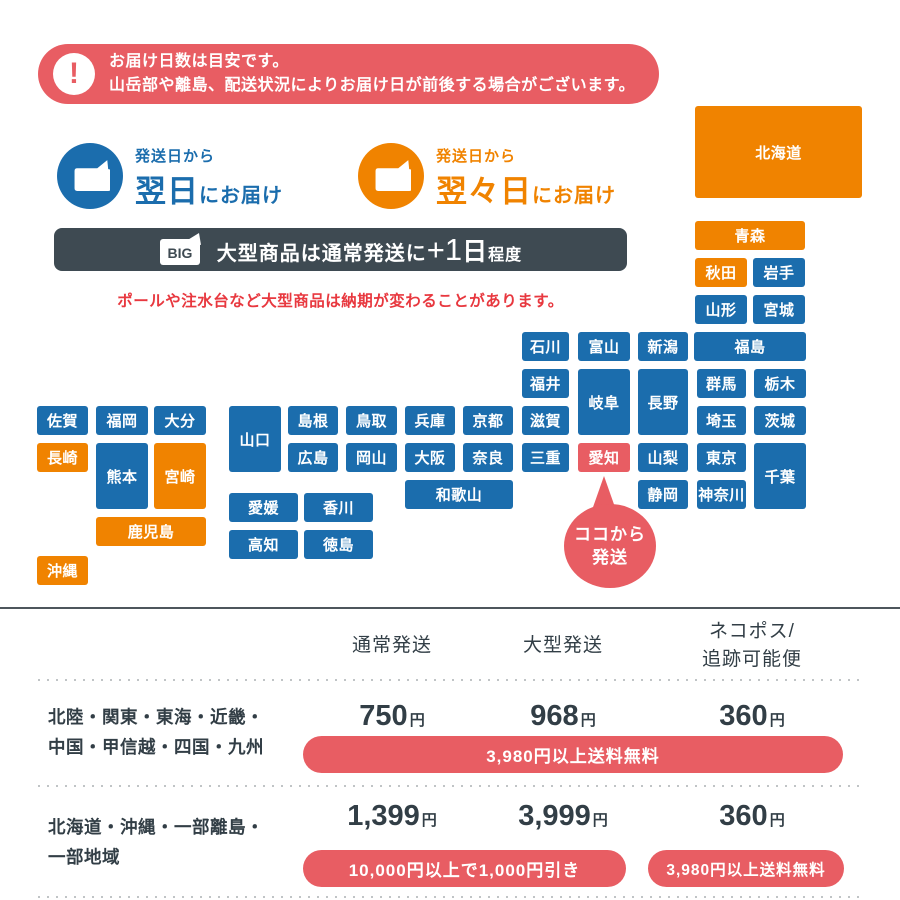 This screenshot has width=900, height=900. I want to click on prefecture-cell: 岐阜, so click(604, 402).